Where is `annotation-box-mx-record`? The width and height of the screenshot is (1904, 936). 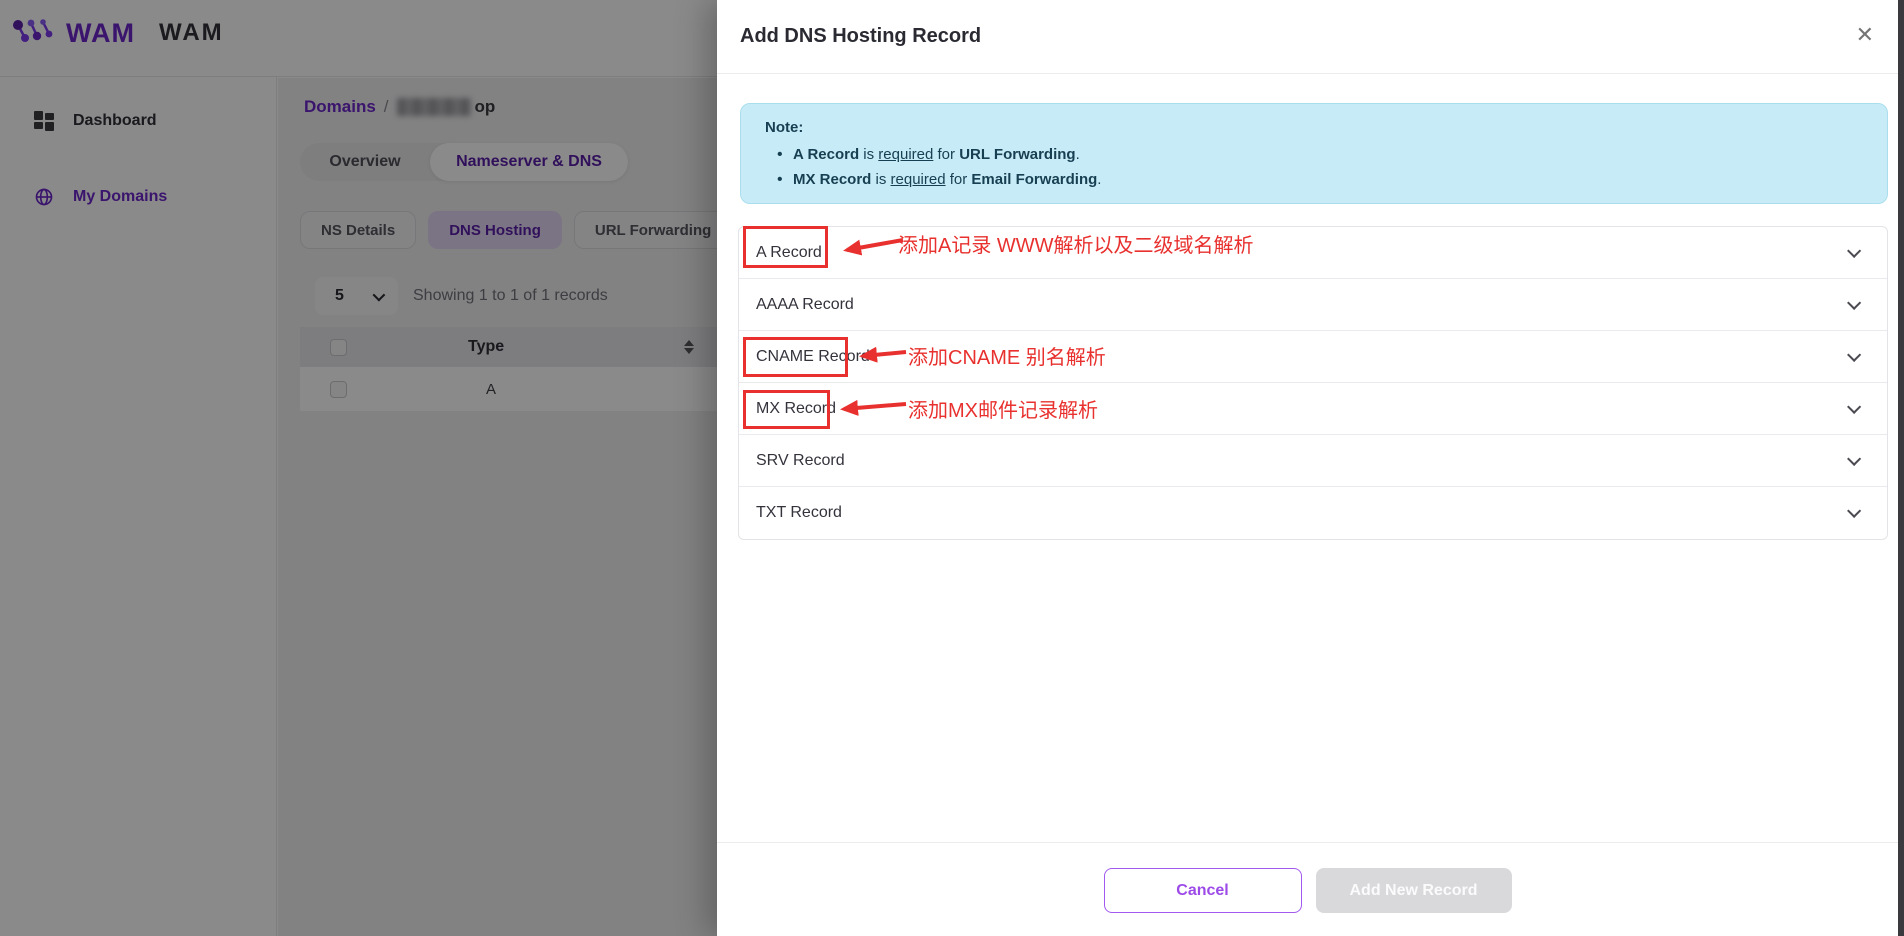
annotation-box-mx-record is located at coordinates (786, 409).